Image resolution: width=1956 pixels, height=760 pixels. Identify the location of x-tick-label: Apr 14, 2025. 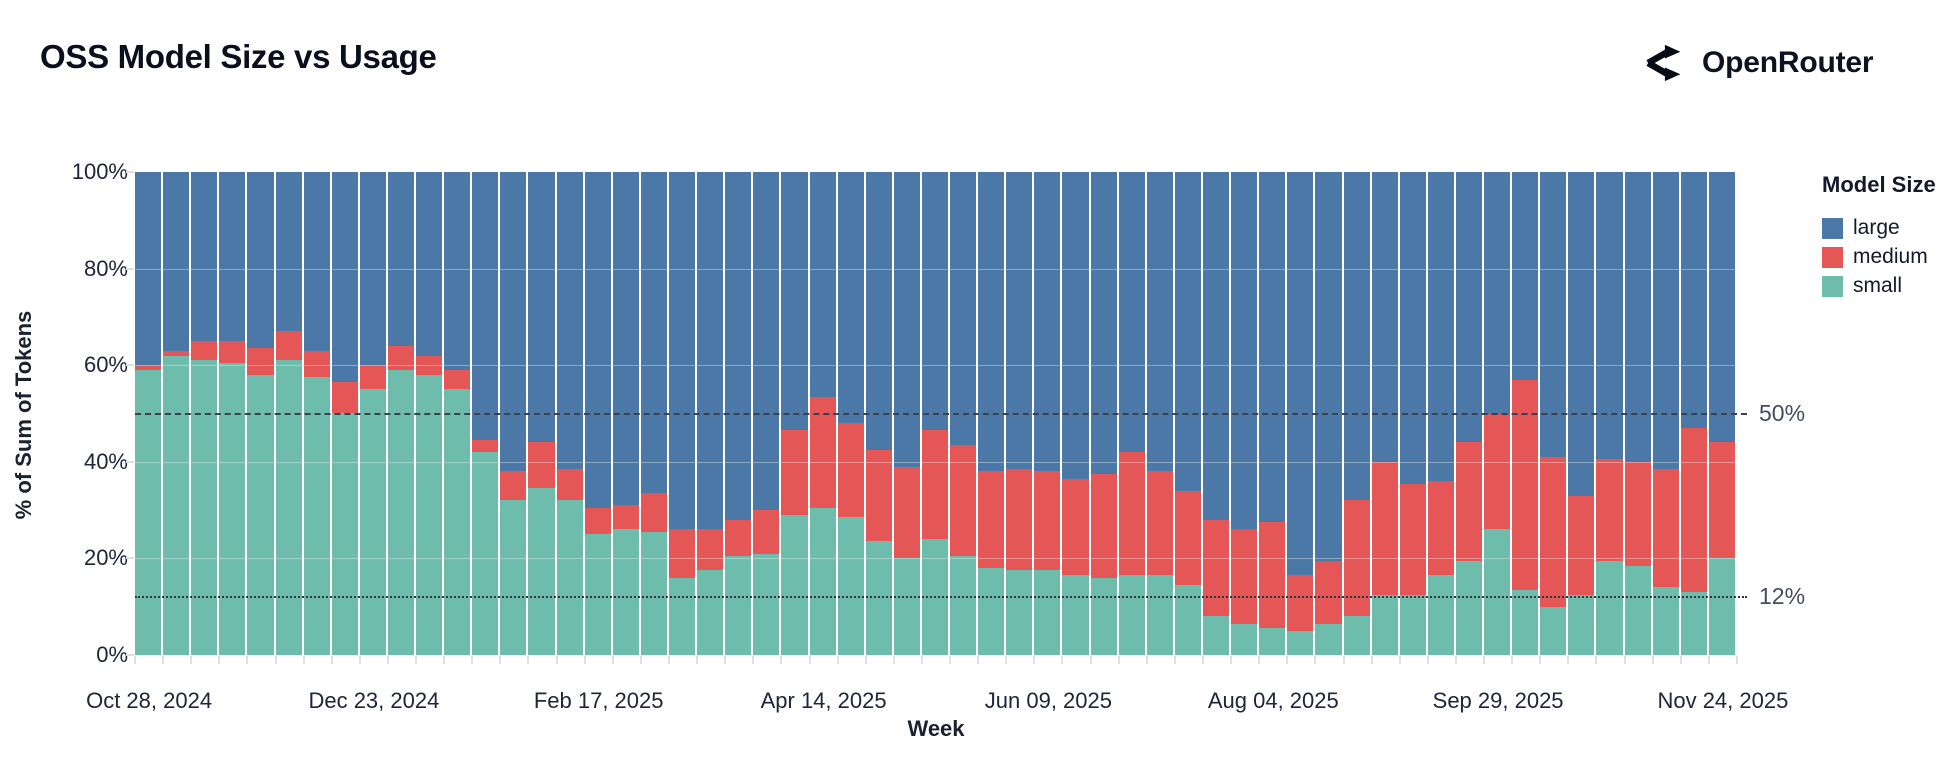
(823, 700).